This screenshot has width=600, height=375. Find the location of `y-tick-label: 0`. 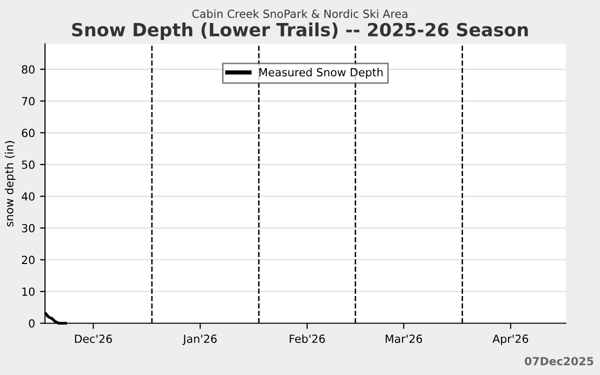

y-tick-label: 0 is located at coordinates (31, 323).